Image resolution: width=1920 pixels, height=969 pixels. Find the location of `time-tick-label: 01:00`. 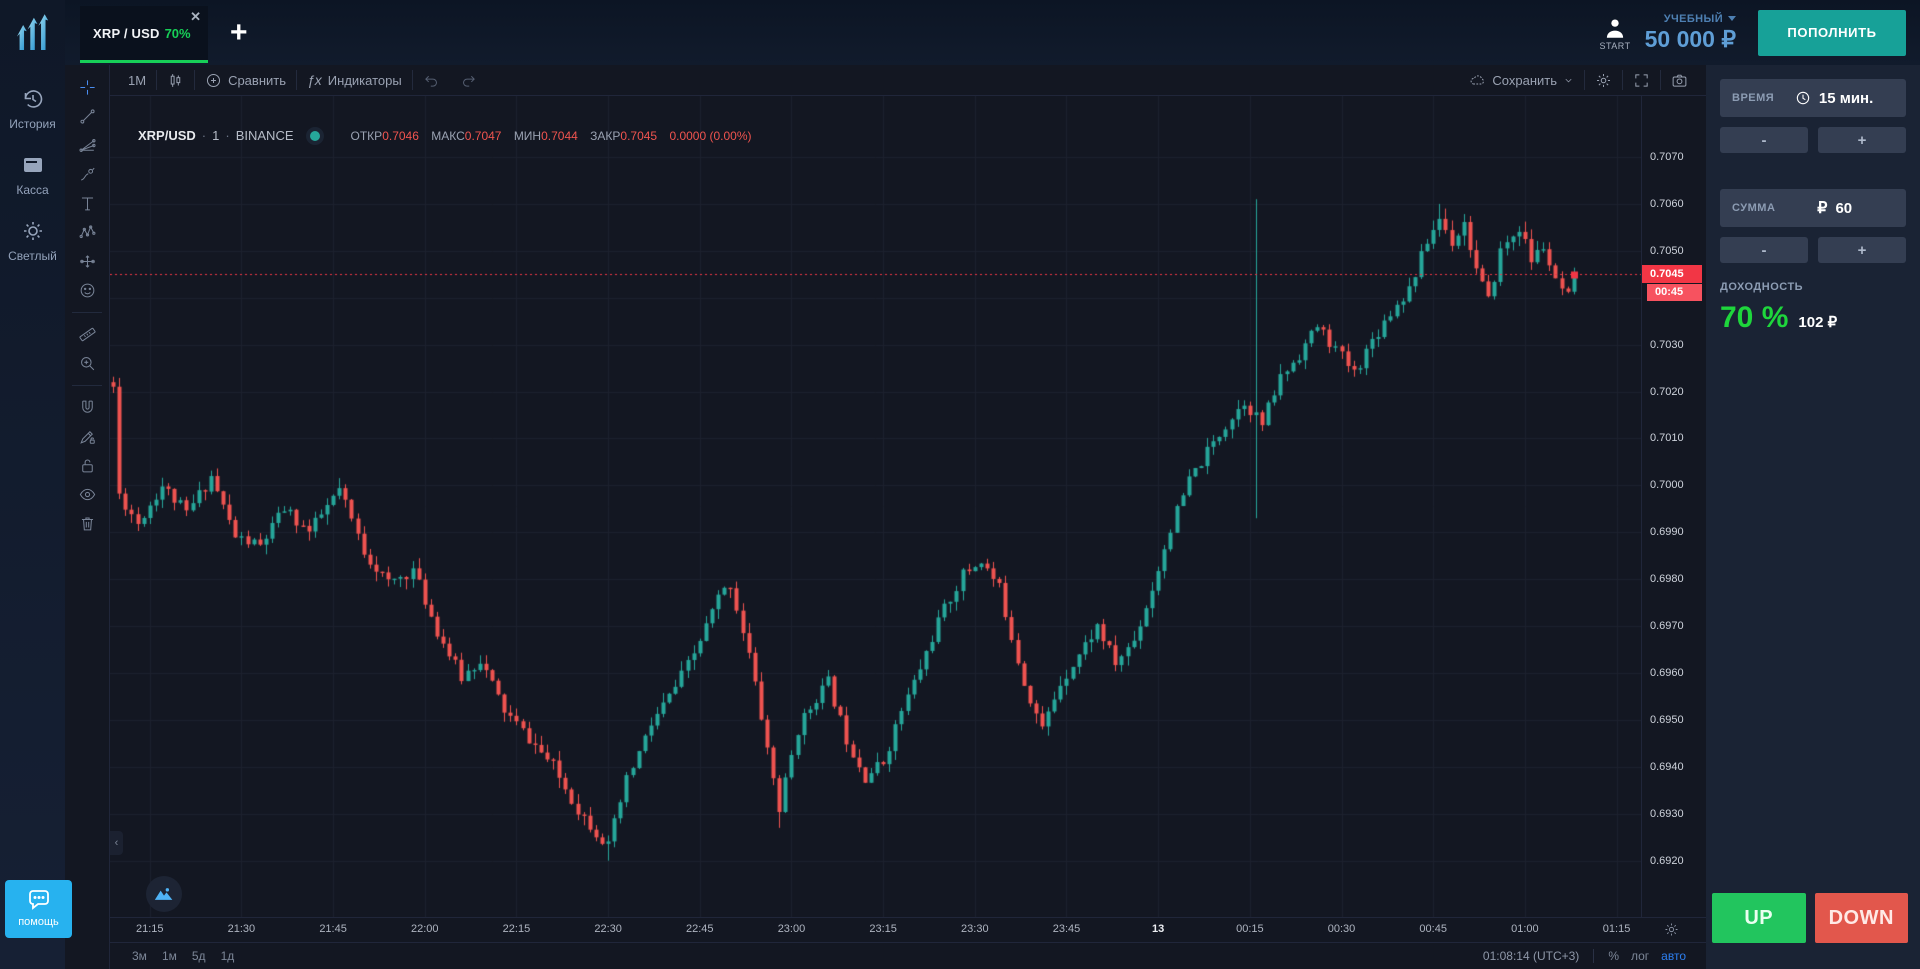

time-tick-label: 01:00 is located at coordinates (1525, 929).